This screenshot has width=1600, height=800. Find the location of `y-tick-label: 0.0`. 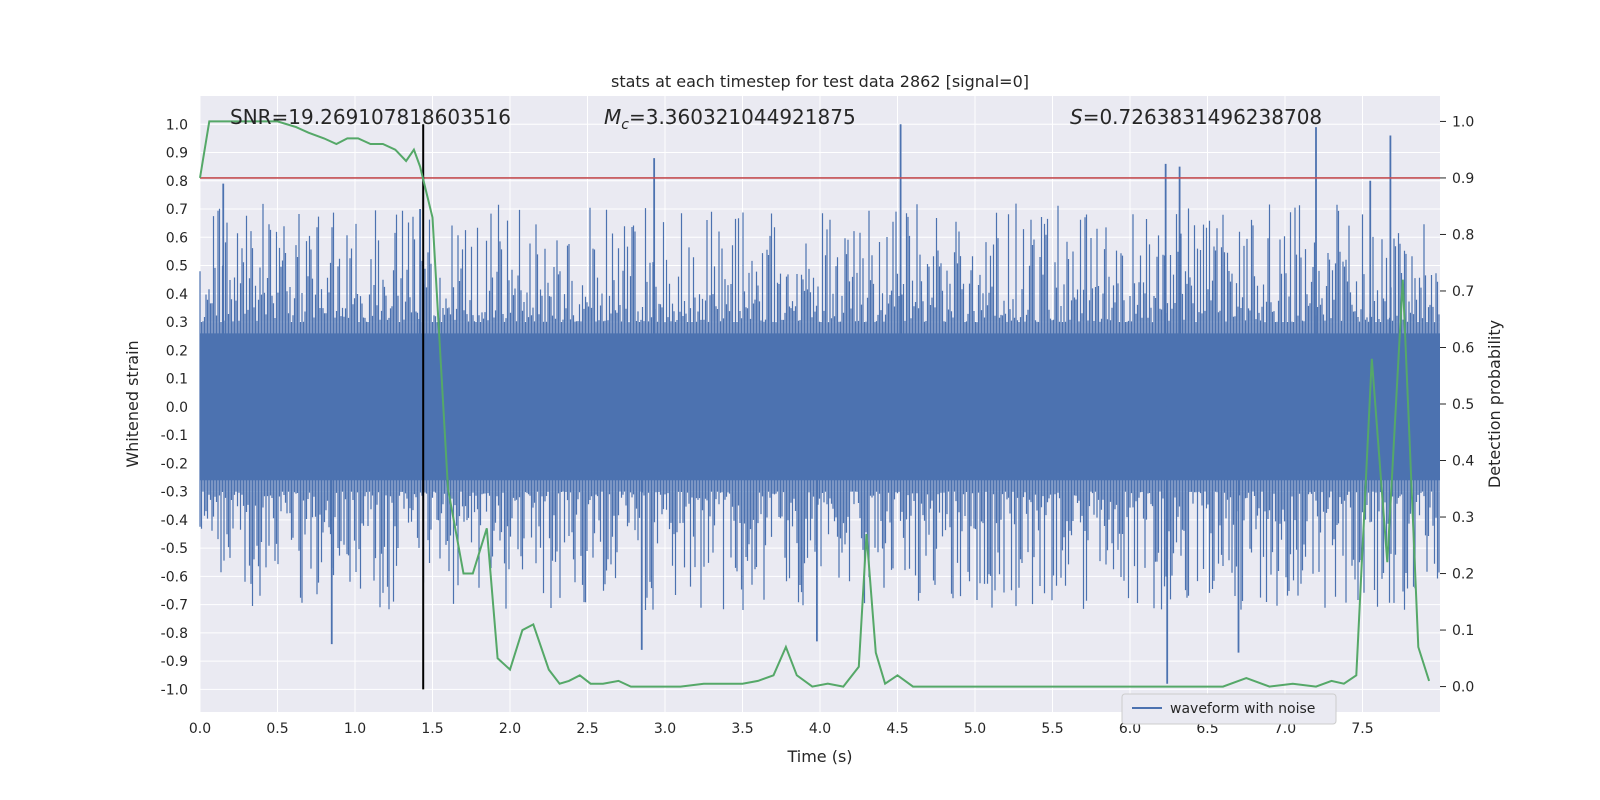

y-tick-label: 0.0 is located at coordinates (177, 408).